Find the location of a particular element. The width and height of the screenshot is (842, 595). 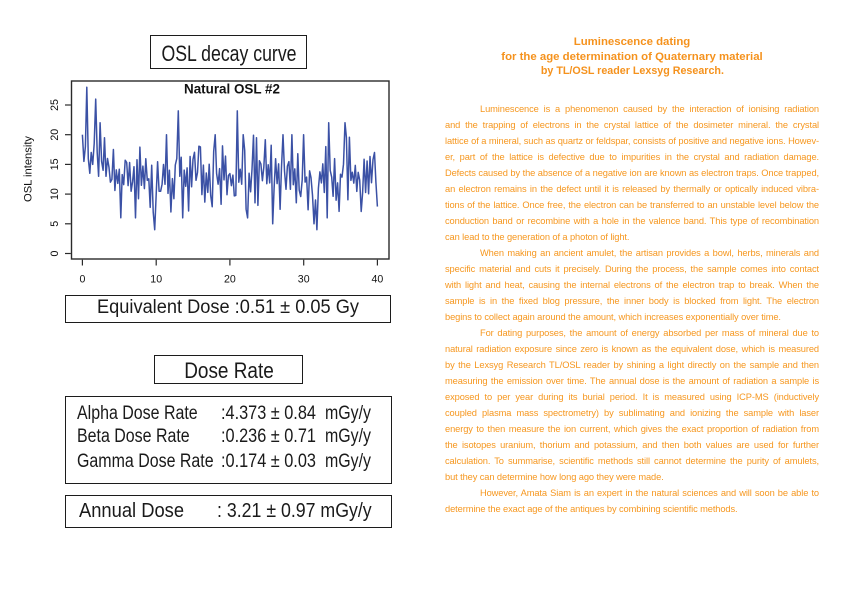

svg-text: Natural OSL #2 is located at coordinates (232, 89).